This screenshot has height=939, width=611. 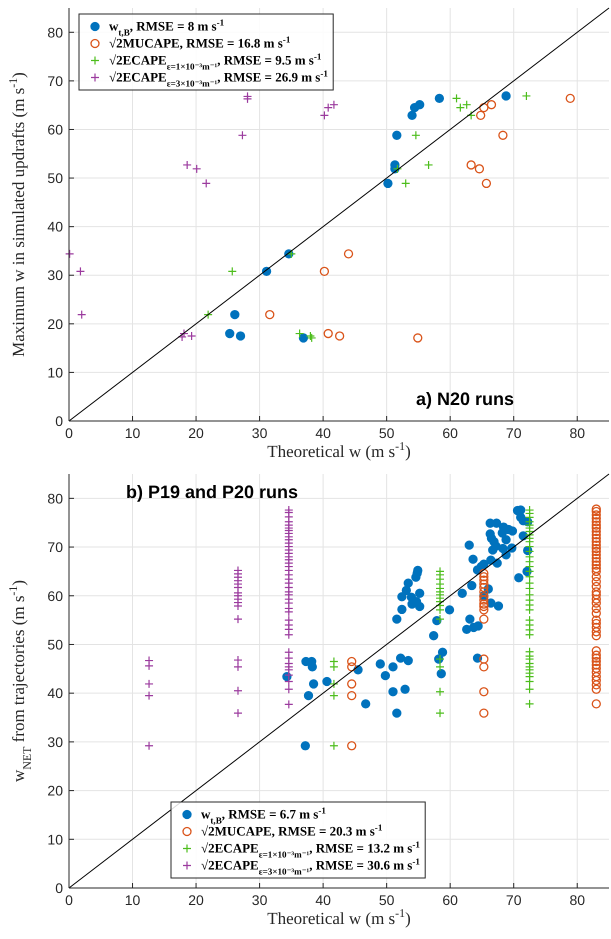 What do you see at coordinates (263, 816) in the screenshot?
I see `legend-label: w$_{t,B}$, RMSE = 6.7 m s$^{-1}$` at bounding box center [263, 816].